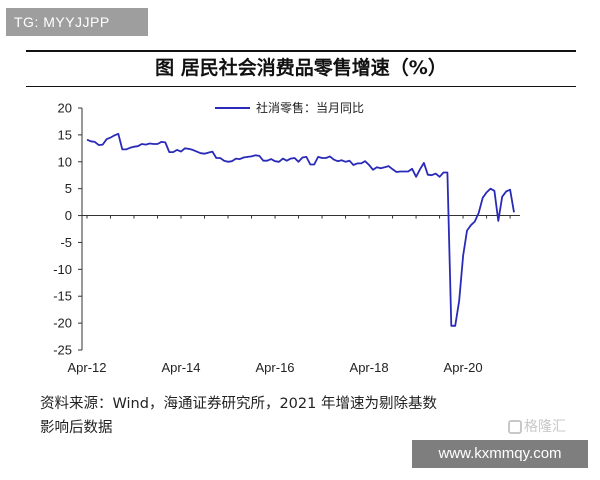 The image size is (600, 480). Describe the element at coordinates (463, 367) in the screenshot. I see `x-tick-label: Apr-20` at that location.